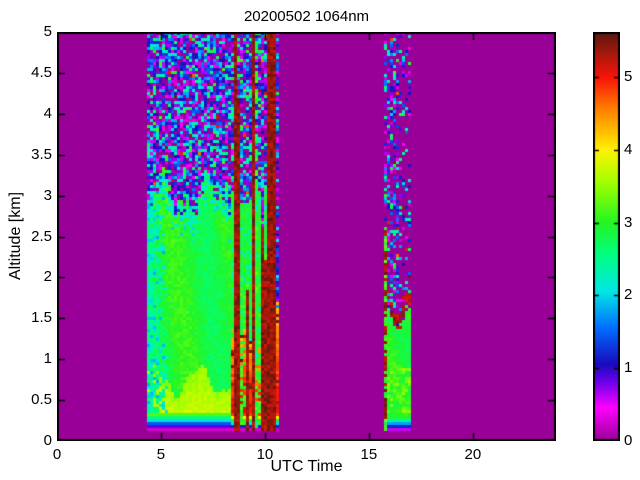 Image resolution: width=640 pixels, height=480 pixels. I want to click on x-axis-label: UTC Time, so click(306, 466).